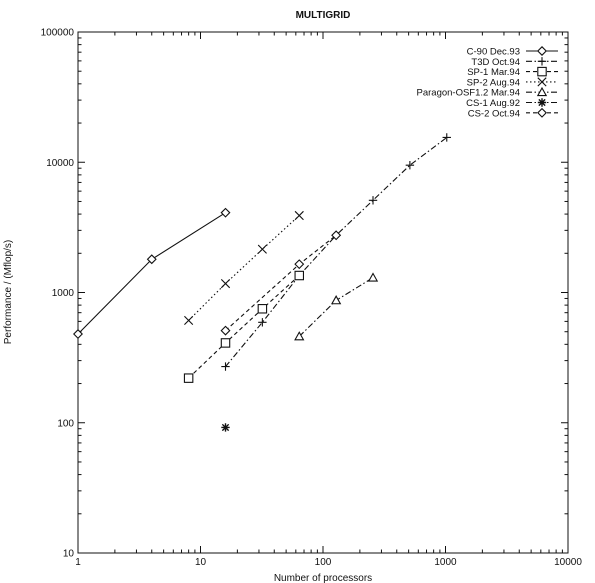  I want to click on legend-label: SP-1 Mar.94, so click(493, 72).